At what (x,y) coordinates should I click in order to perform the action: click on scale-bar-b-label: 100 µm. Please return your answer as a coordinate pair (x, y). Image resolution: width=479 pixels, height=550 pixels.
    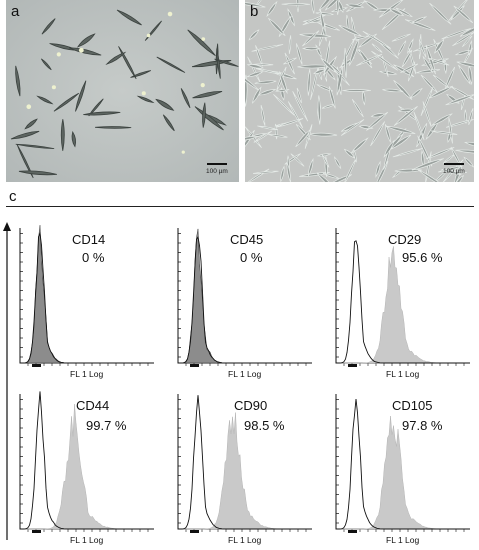
    Looking at the image, I should click on (454, 171).